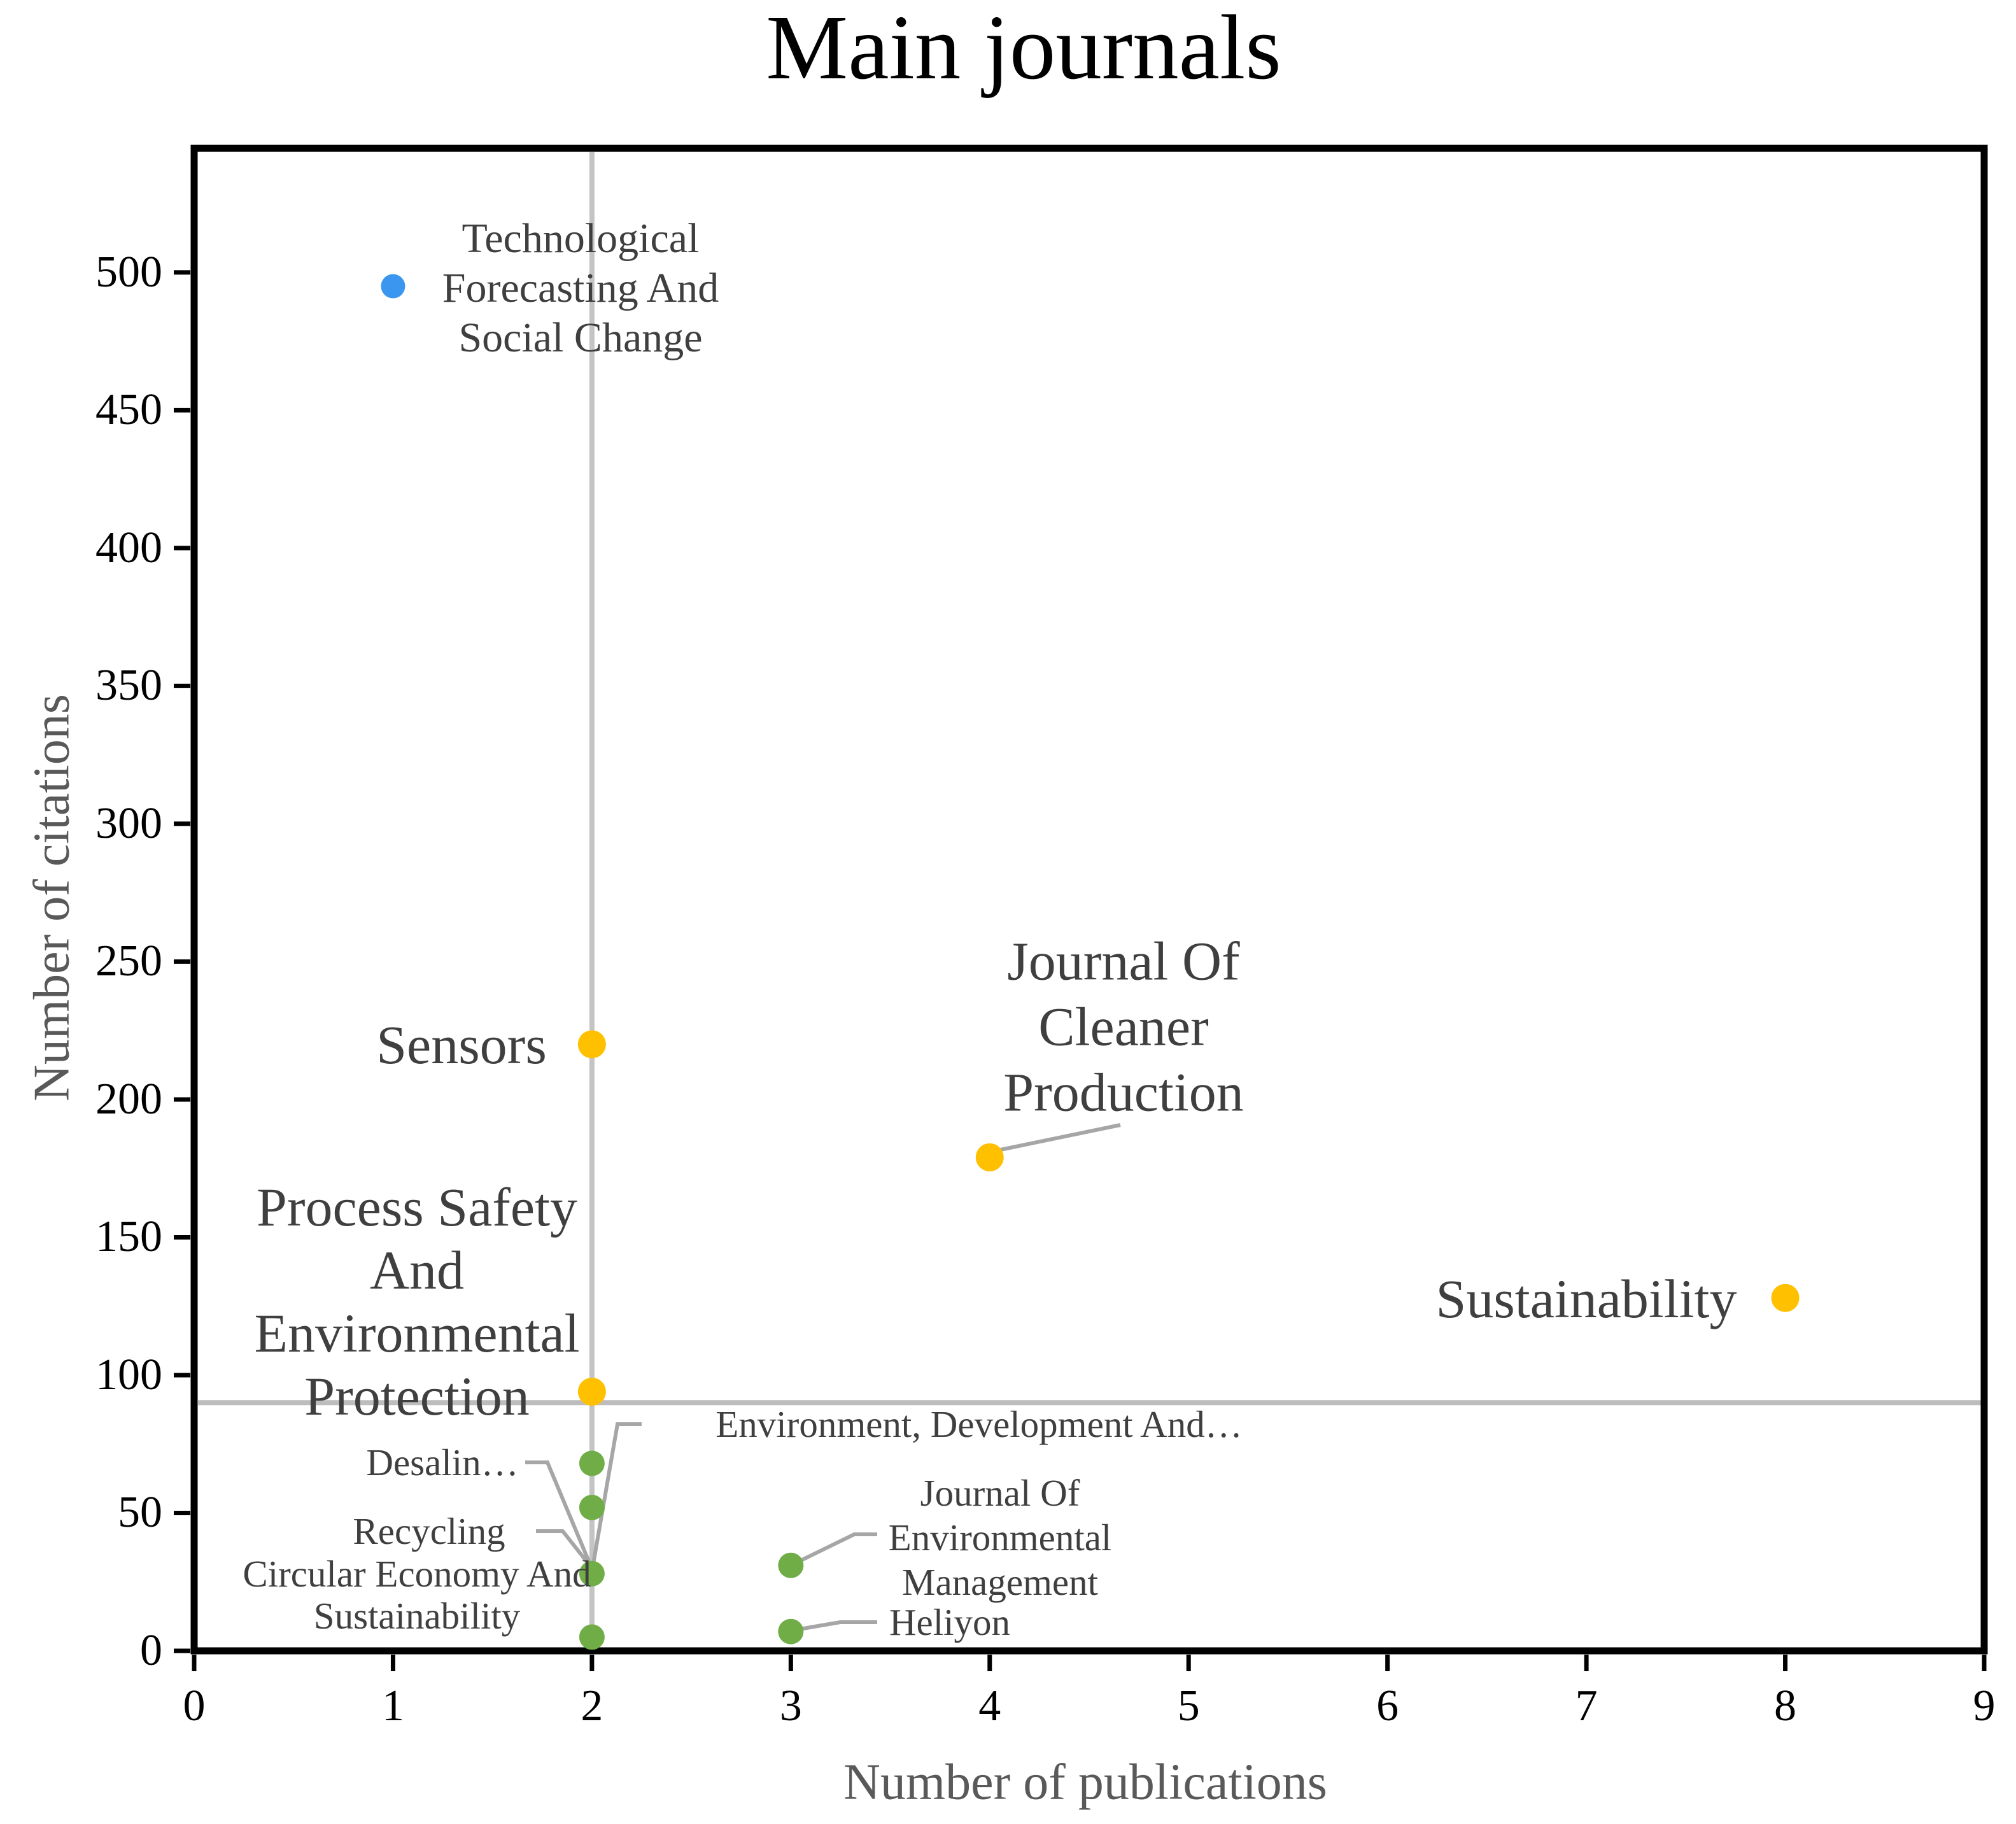 This screenshot has width=2016, height=1824. I want to click on y-tick-label: 400, so click(128, 547).